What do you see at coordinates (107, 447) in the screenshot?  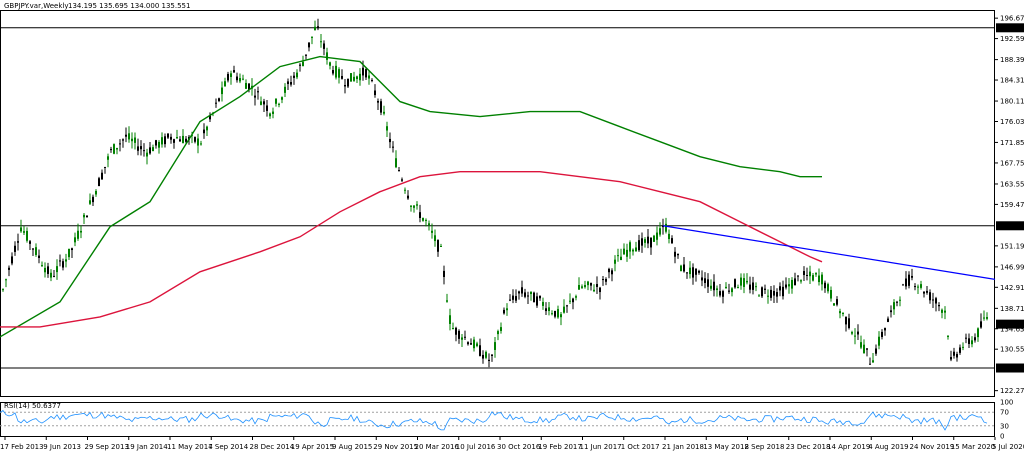 I see `x-tick-label: 29 Sep 2013` at bounding box center [107, 447].